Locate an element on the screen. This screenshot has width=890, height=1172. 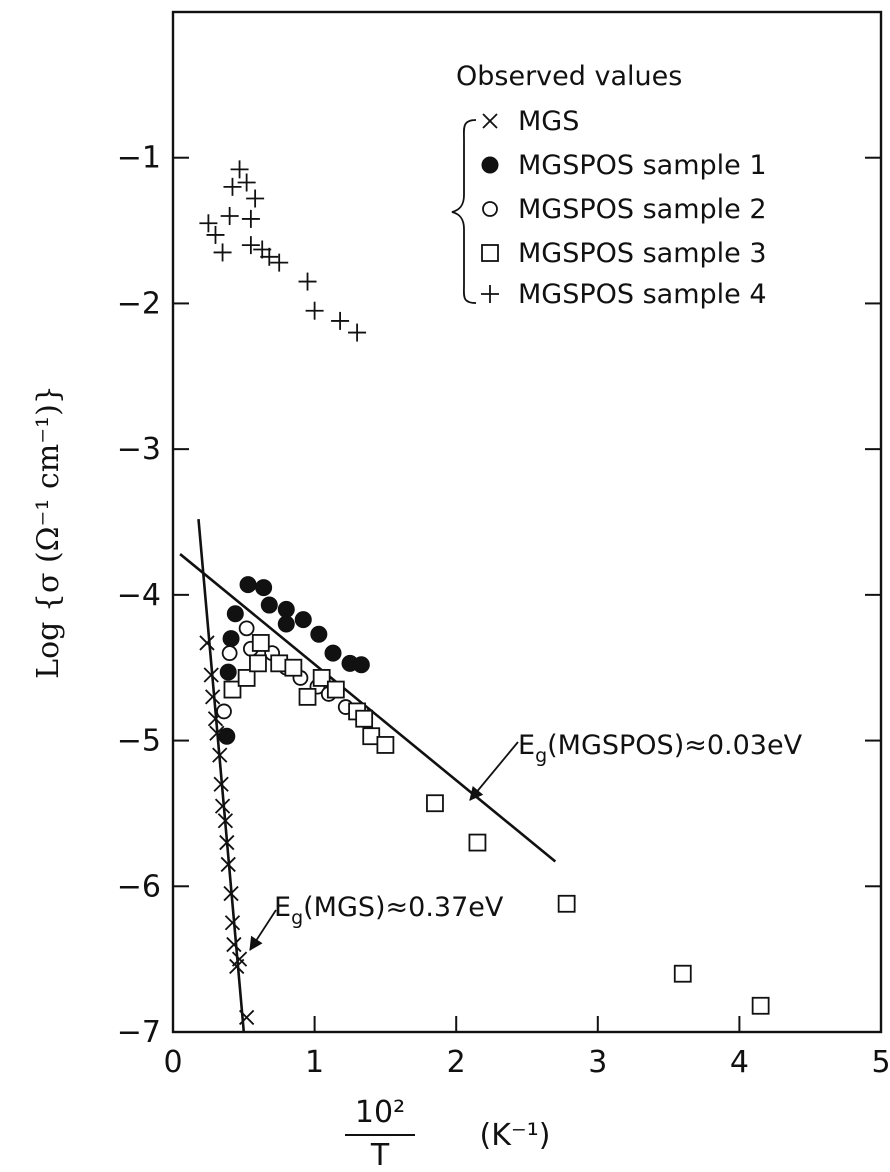
x-axis-title-denominator: T is located at coordinates (380, 1155).